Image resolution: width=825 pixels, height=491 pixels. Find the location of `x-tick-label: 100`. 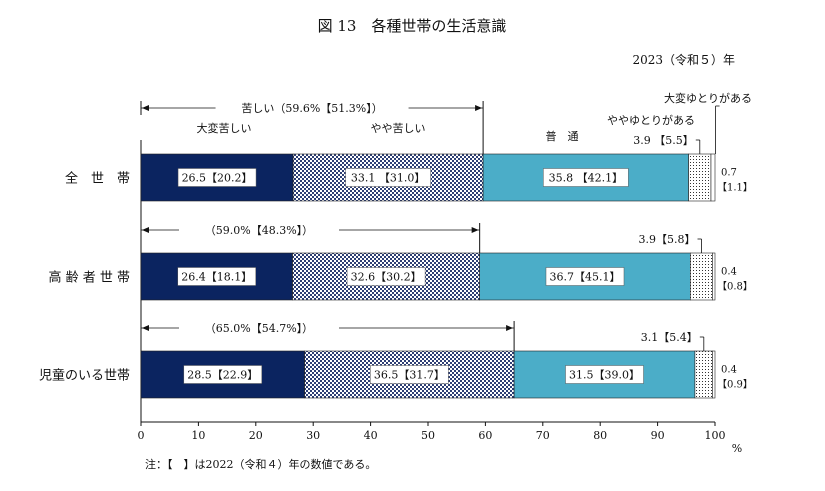

x-tick-label: 100 is located at coordinates (715, 435).